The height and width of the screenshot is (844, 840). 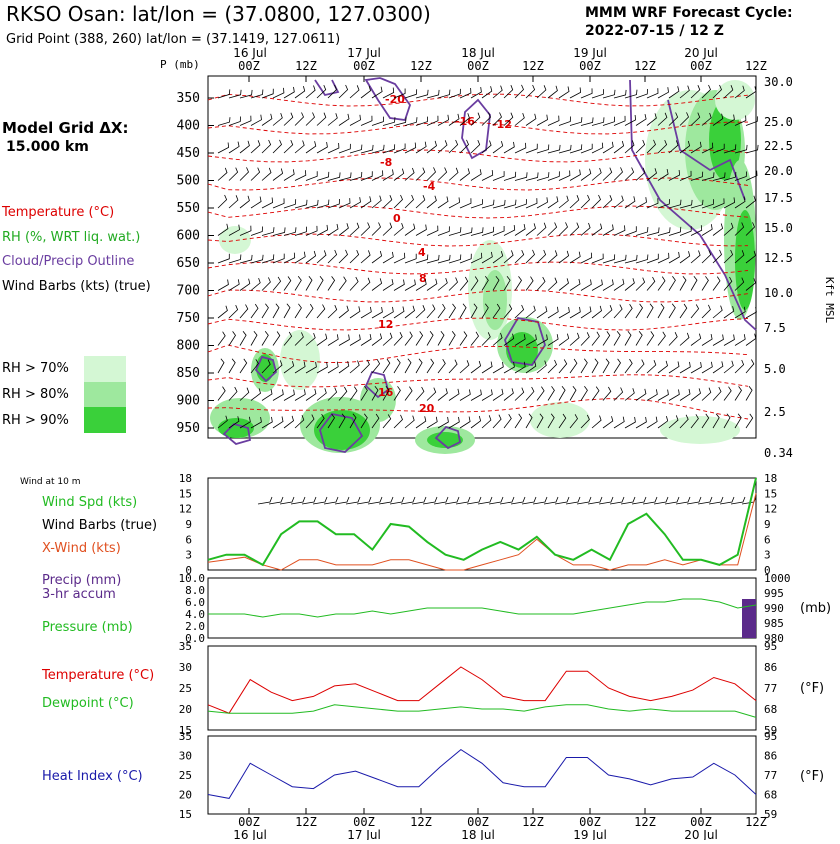 I want to click on fahrenheit-tick-label: 95, so click(x=770, y=736).